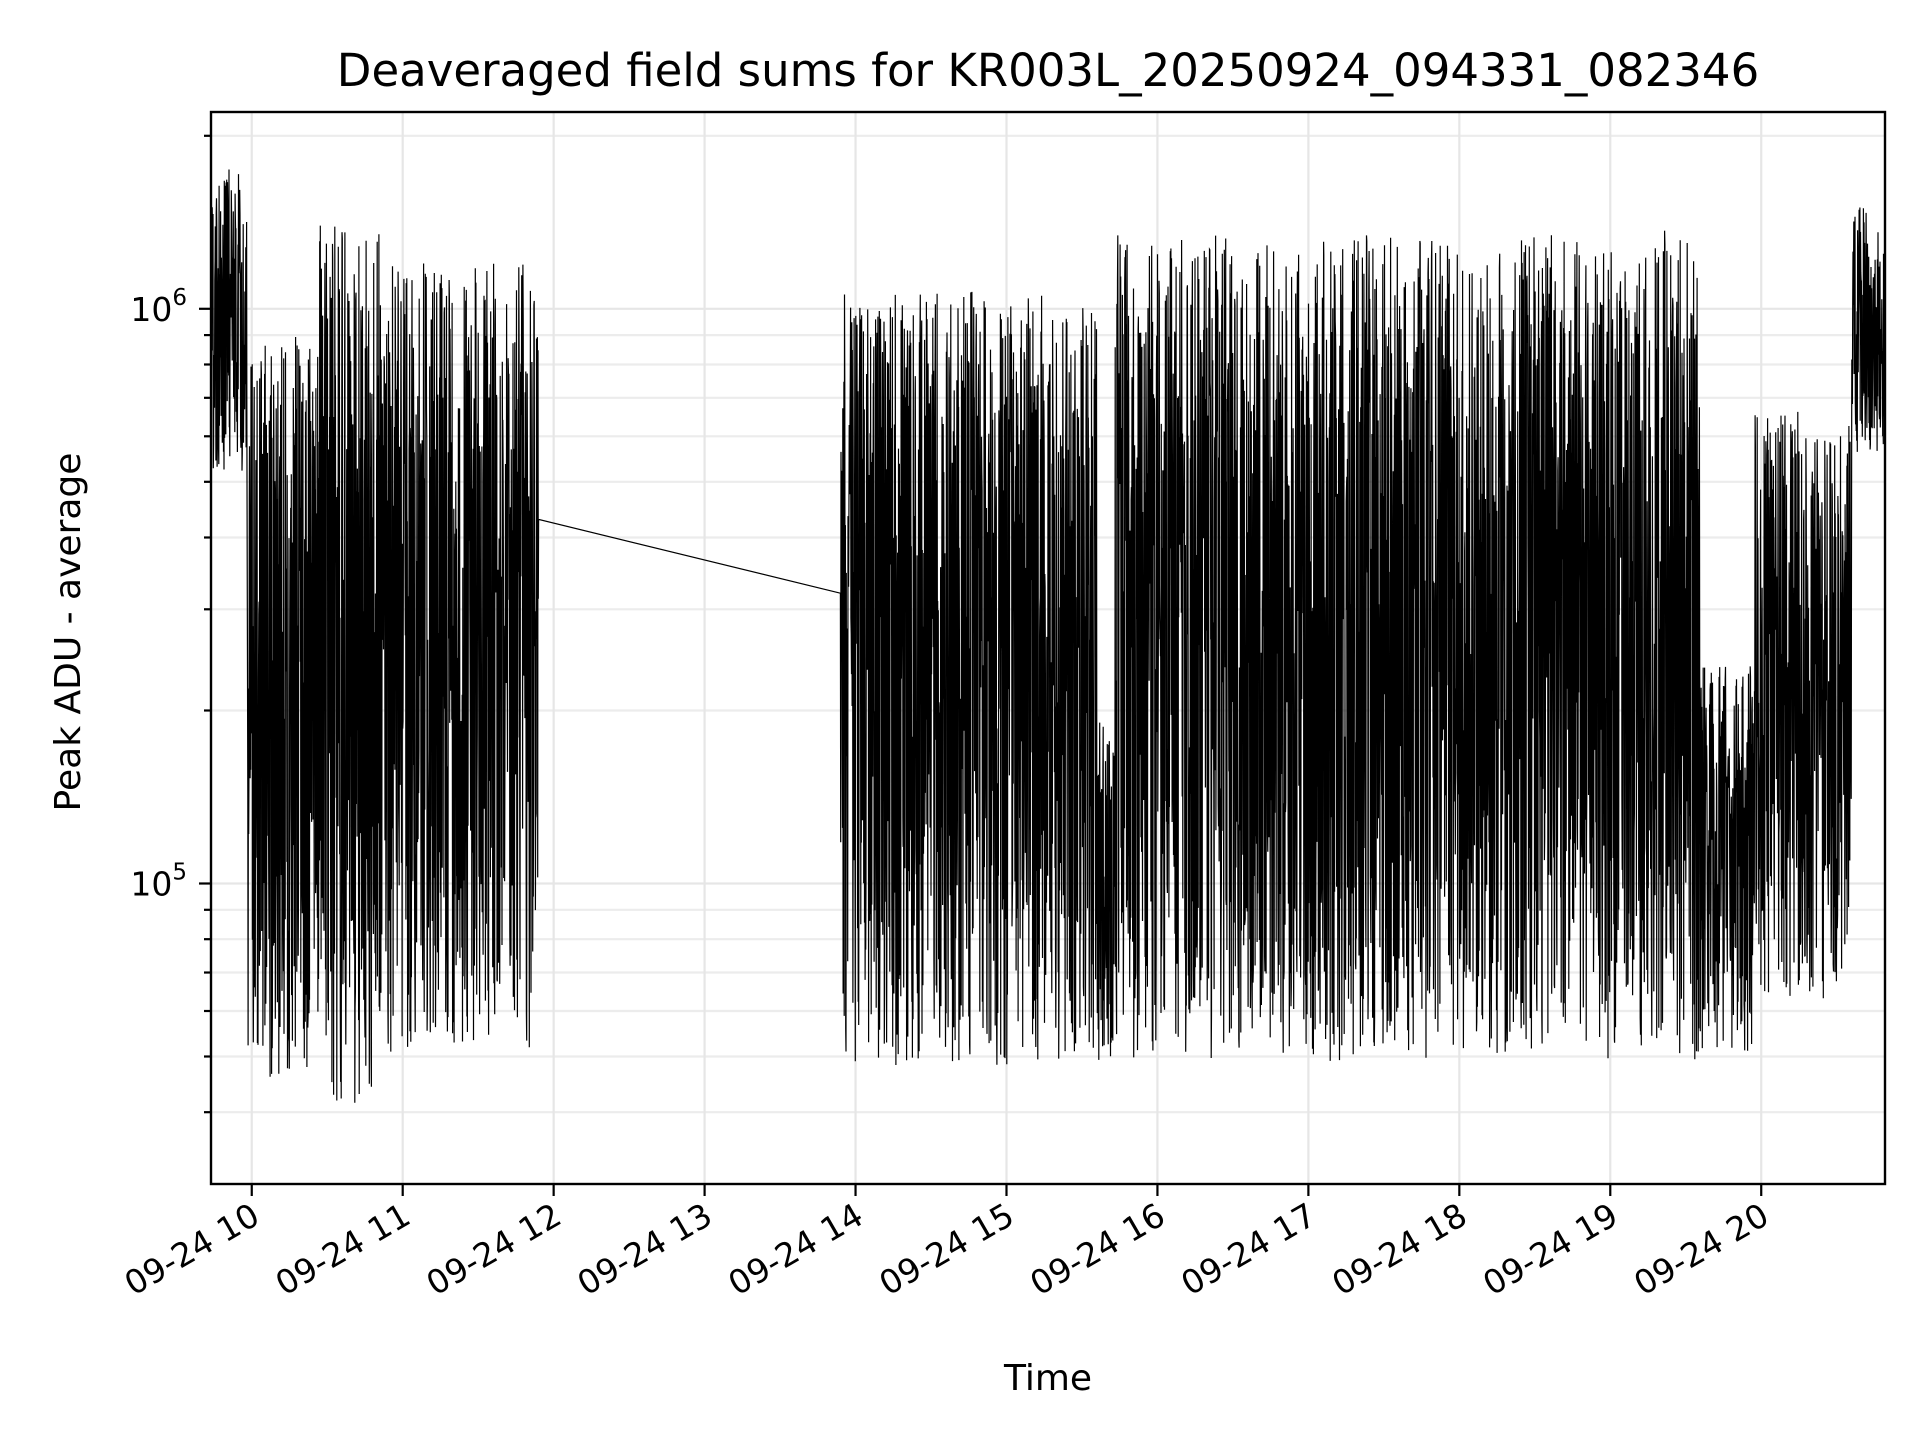 The width and height of the screenshot is (1920, 1440). Describe the element at coordinates (494, 1249) in the screenshot. I see `x-tick-label-2: 09-24 12` at that location.